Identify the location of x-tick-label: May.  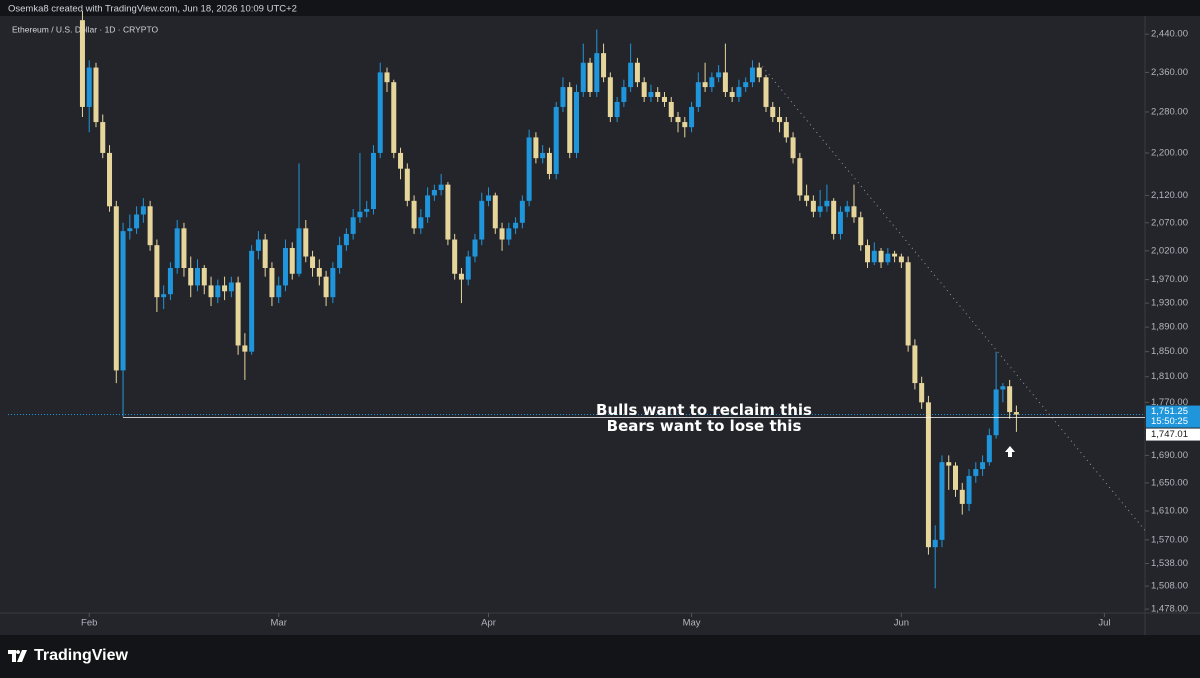
(692, 623).